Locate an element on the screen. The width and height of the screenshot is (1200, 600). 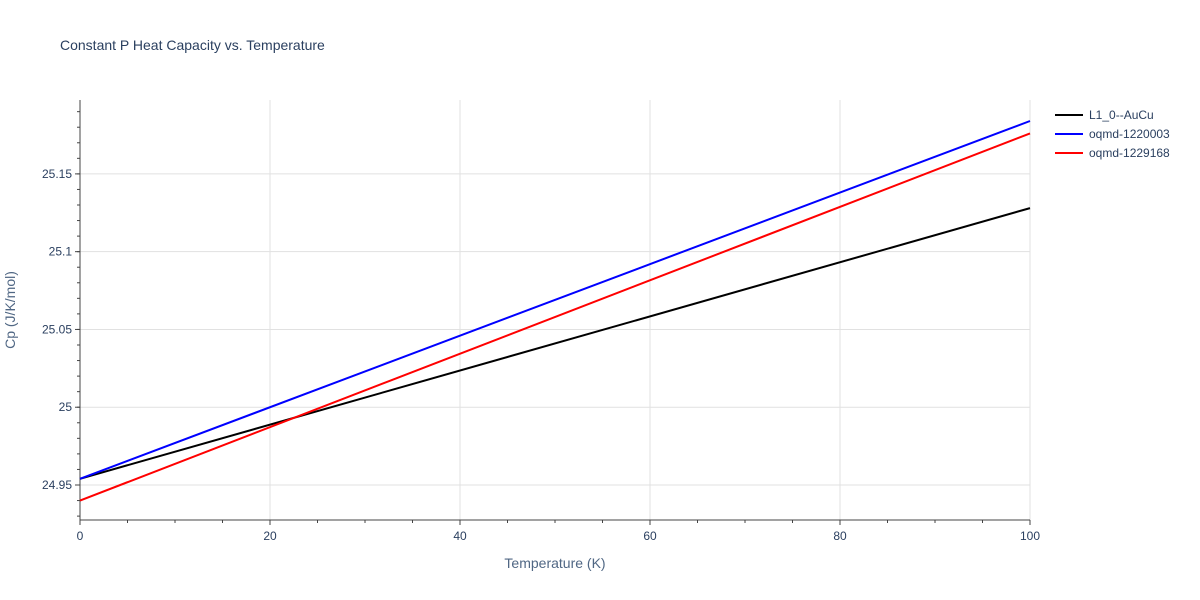
y-tick-label: 25 is located at coordinates (66, 407).